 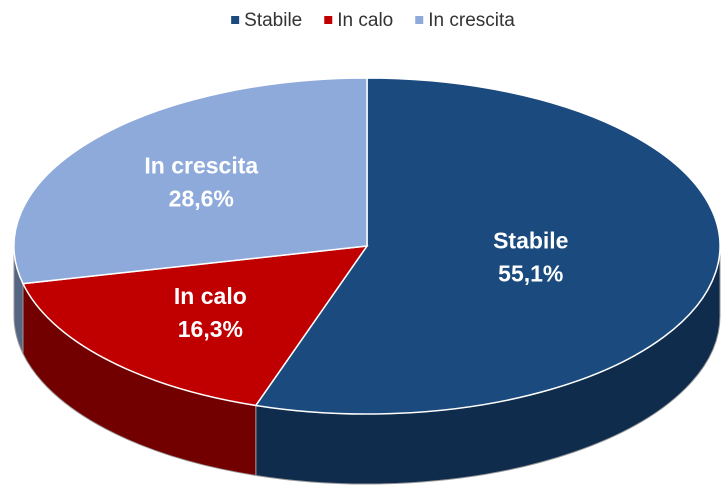 I want to click on slice-value: 55,1%, so click(x=530, y=274).